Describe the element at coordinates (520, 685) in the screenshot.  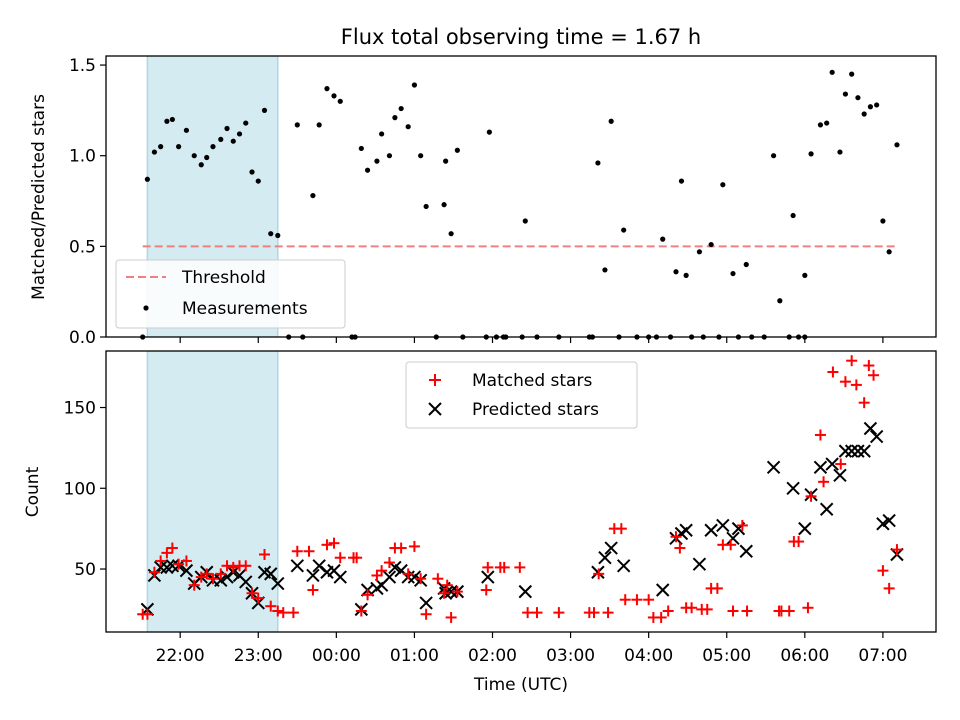
I see `x-axis-label: Time (UTC)` at that location.